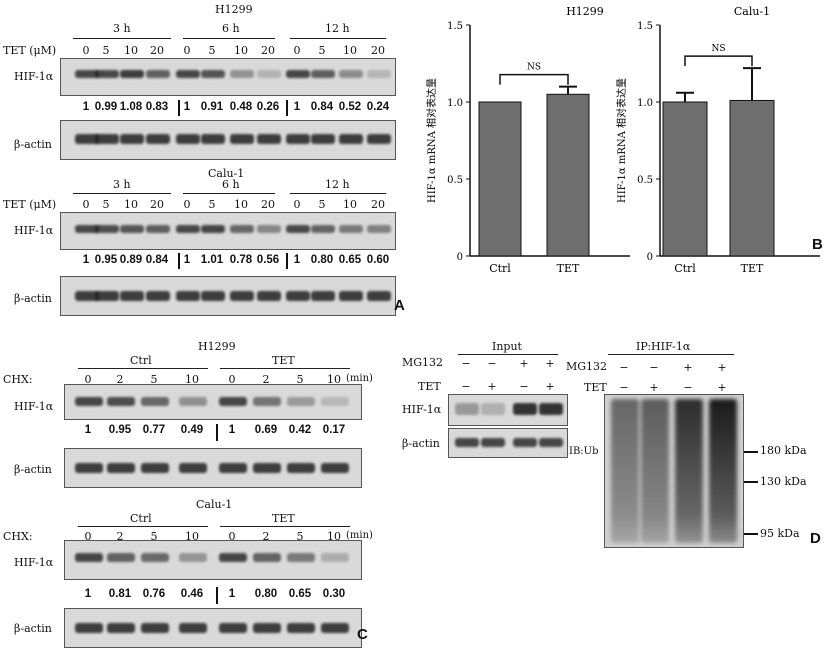 The image size is (830, 651). Describe the element at coordinates (34, 230) in the screenshot. I see `hif-label: HIF-1α` at that location.